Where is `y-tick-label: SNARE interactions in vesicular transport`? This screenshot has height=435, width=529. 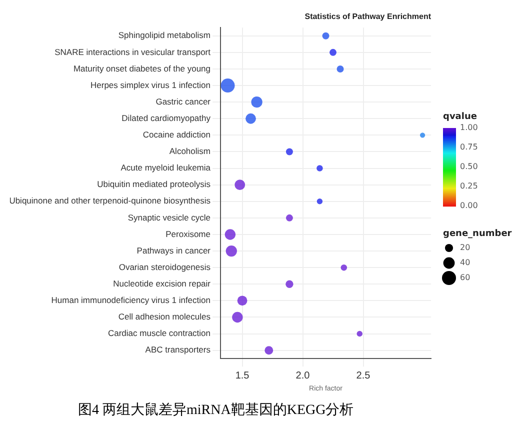
y-tick-label: SNARE interactions in vesicular transport is located at coordinates (133, 51).